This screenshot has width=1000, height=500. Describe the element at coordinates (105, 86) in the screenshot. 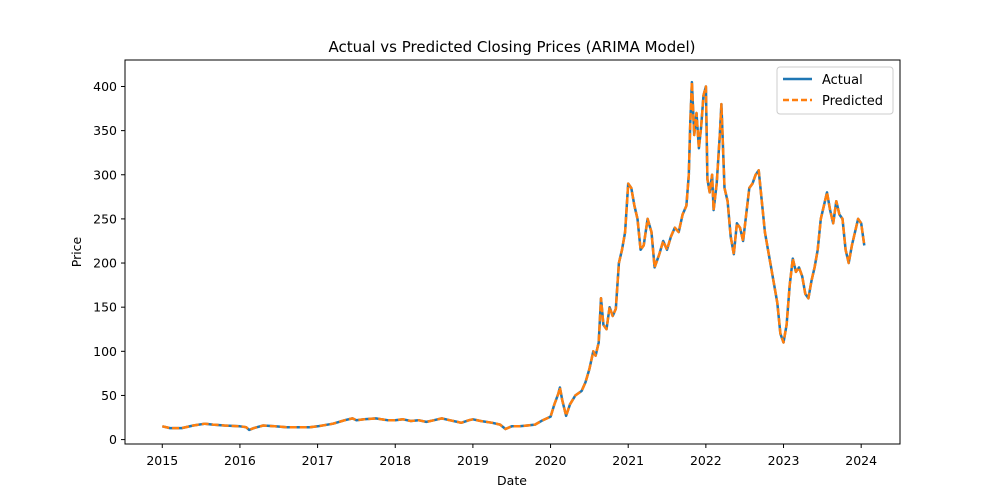

I see `y-tick-label: 400` at that location.